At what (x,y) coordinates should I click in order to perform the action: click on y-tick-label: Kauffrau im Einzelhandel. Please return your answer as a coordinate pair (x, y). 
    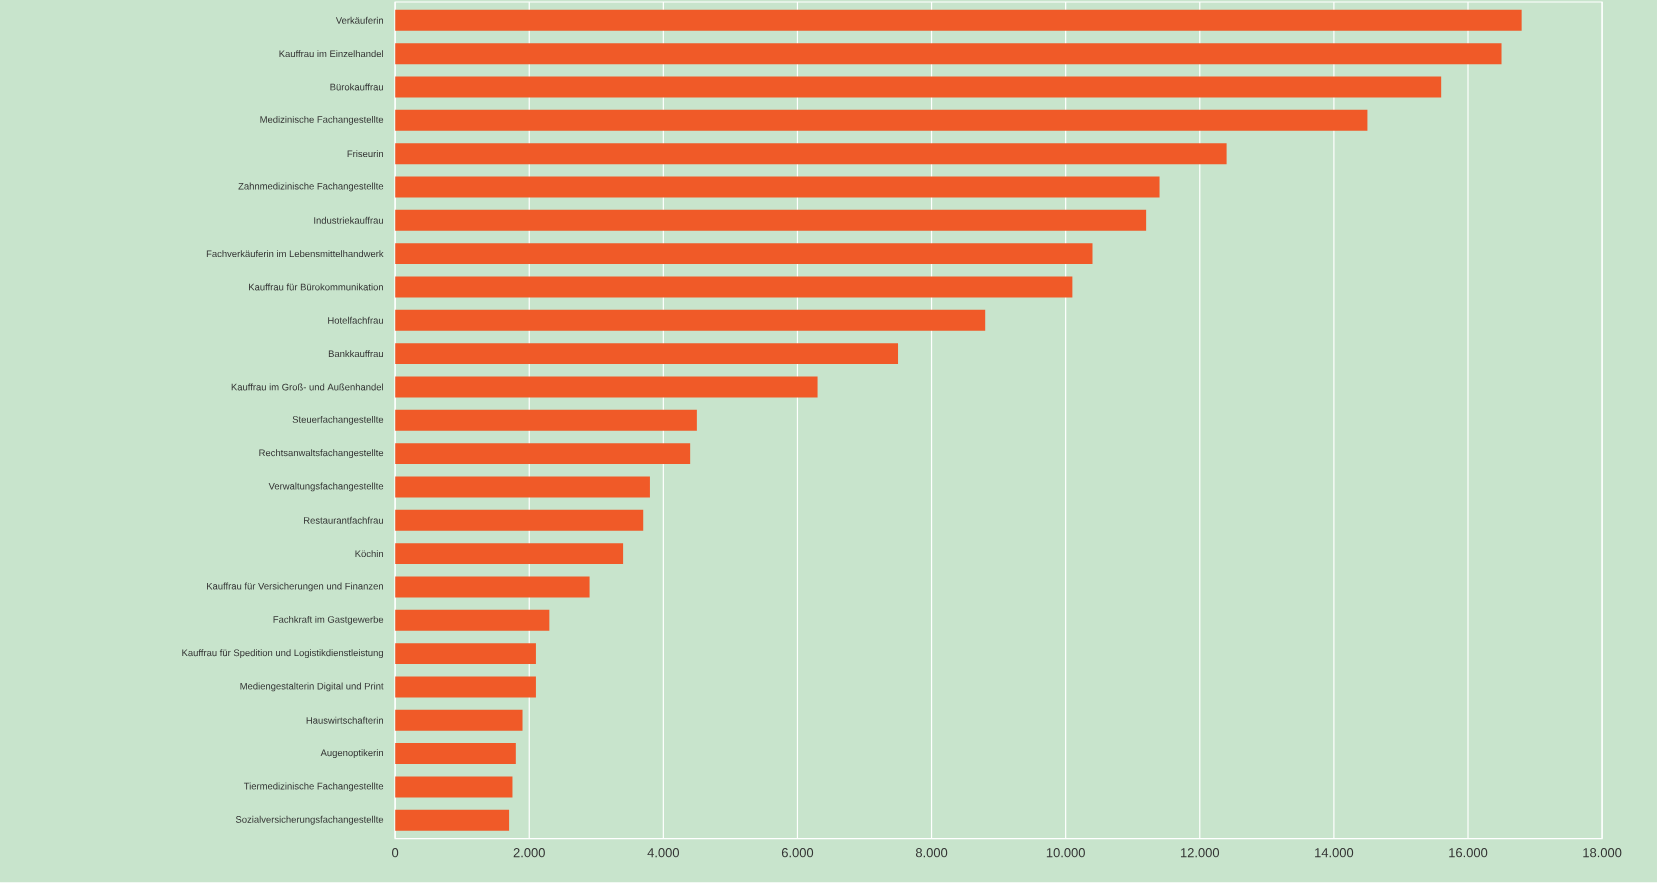
    Looking at the image, I should click on (331, 54).